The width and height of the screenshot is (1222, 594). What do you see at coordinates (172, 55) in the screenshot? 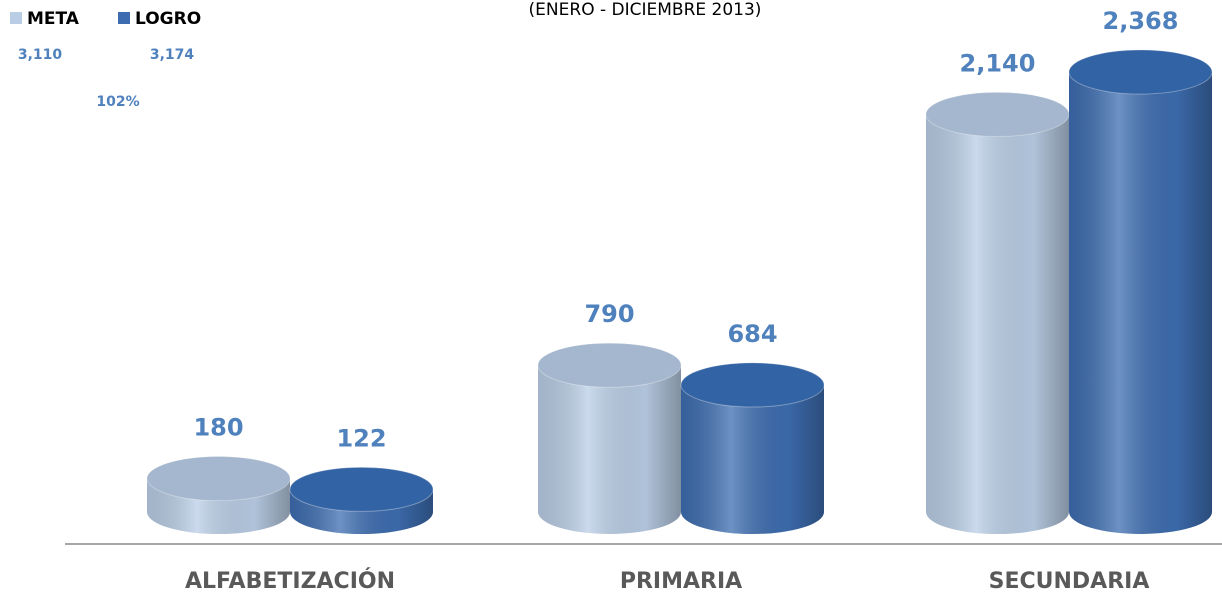
I see `annotation: 3,174` at bounding box center [172, 55].